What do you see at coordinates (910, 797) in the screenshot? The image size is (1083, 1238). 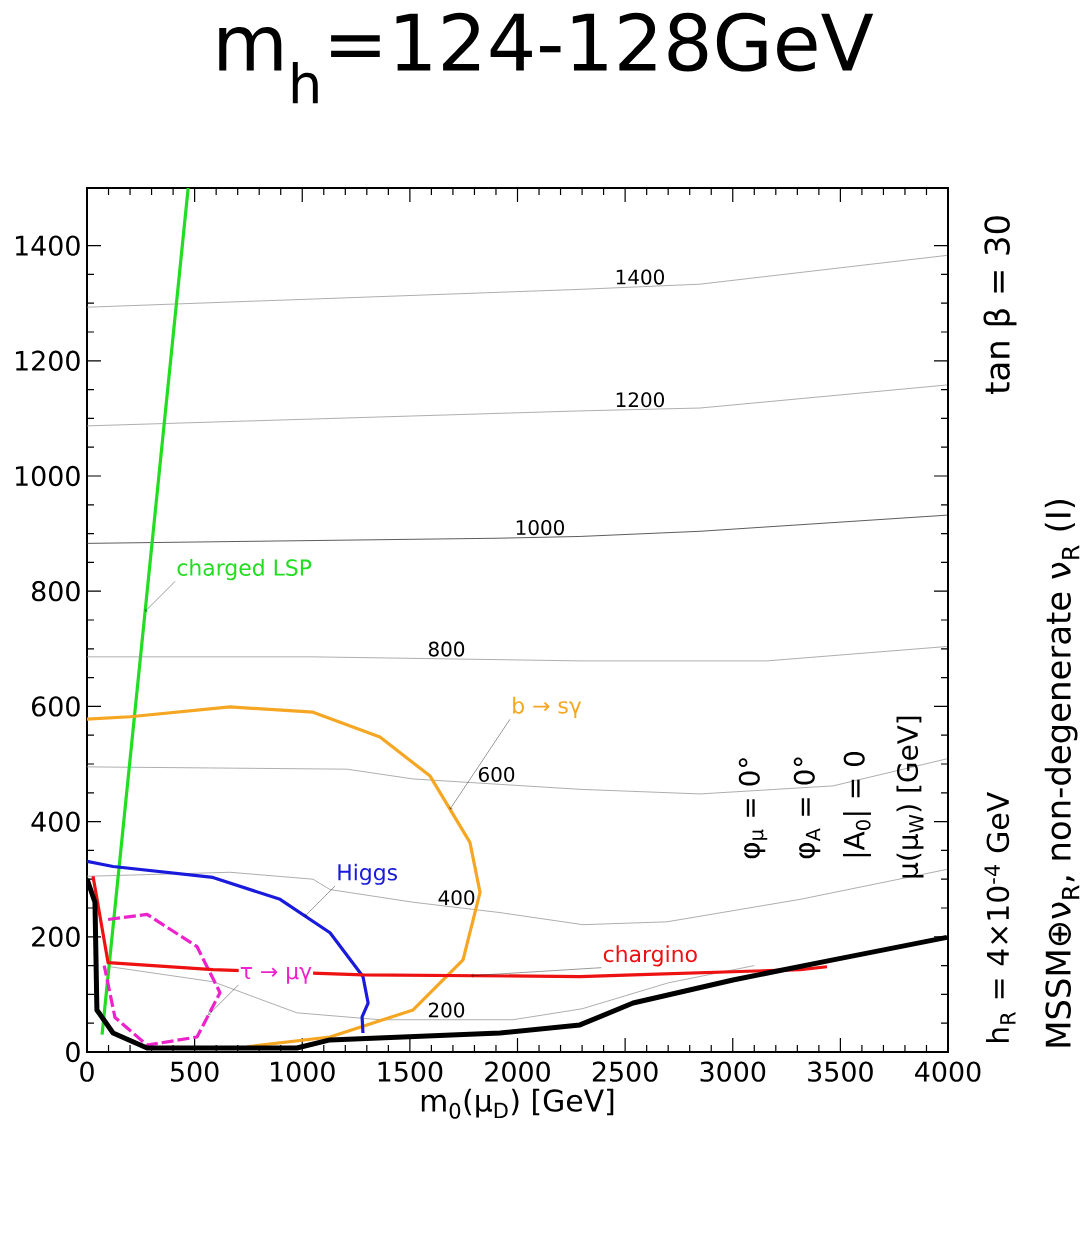 I see `annotation: μ(μ$_{W}$) [GeV]` at bounding box center [910, 797].